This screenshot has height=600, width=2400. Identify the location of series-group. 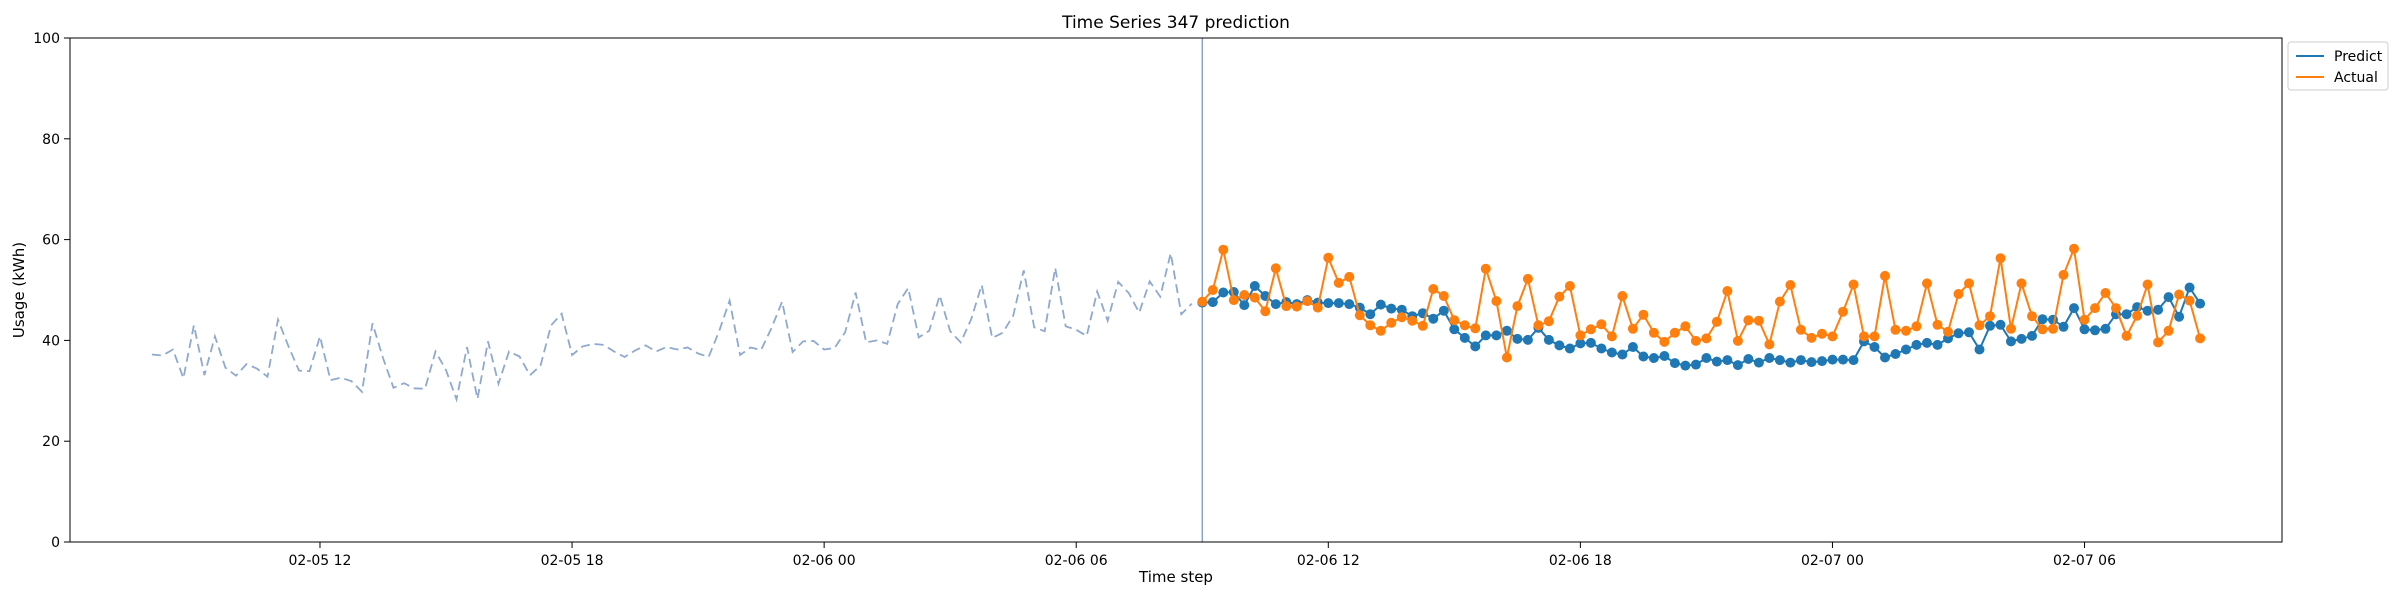
(1701, 307).